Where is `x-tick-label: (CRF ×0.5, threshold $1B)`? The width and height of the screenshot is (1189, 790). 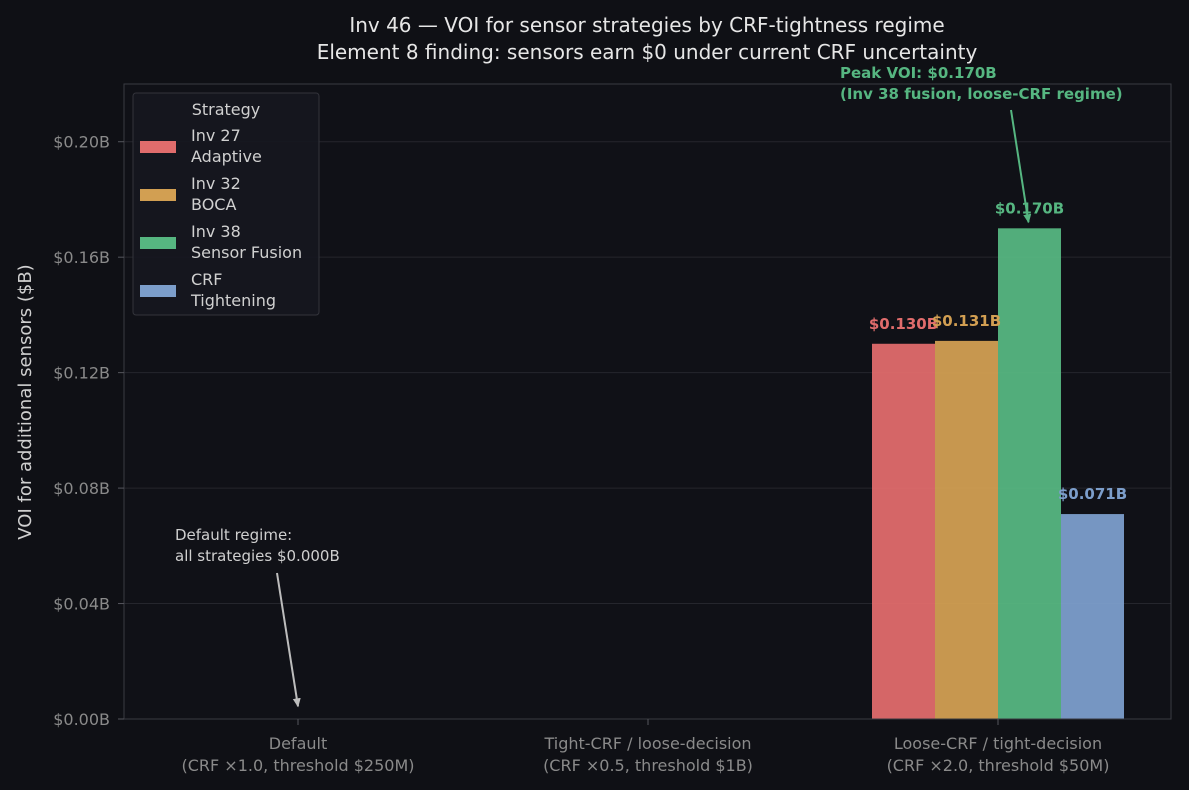
x-tick-label: (CRF ×0.5, threshold $1B) is located at coordinates (648, 765).